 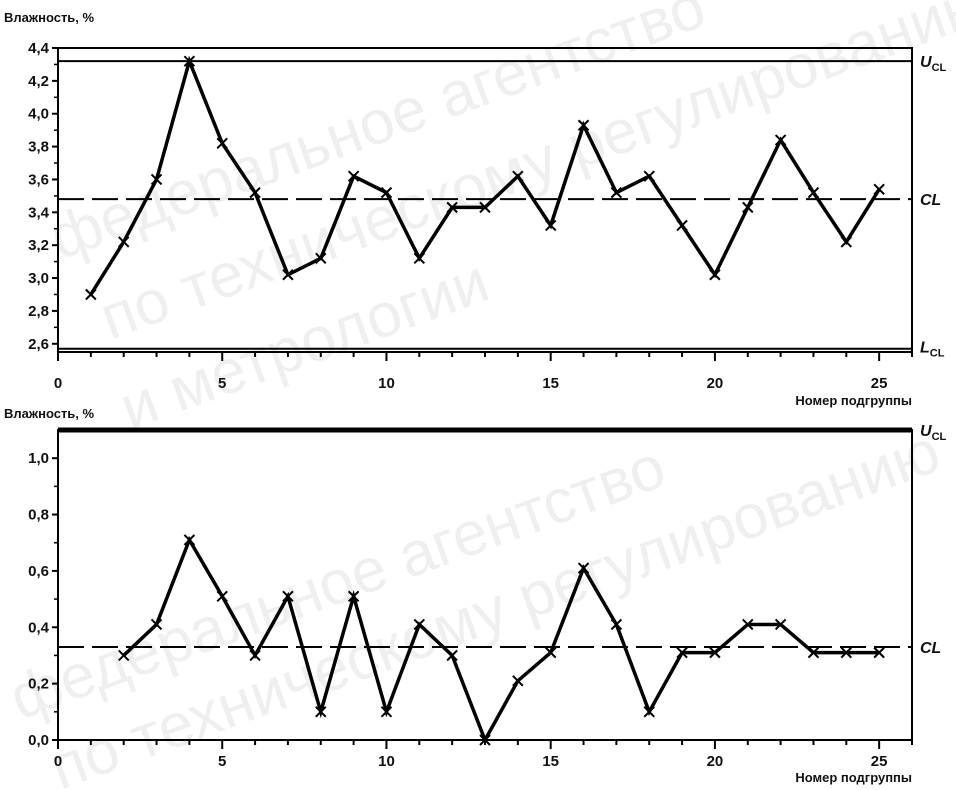 What do you see at coordinates (39, 48) in the screenshot?
I see `y-tick-label: 4,4` at bounding box center [39, 48].